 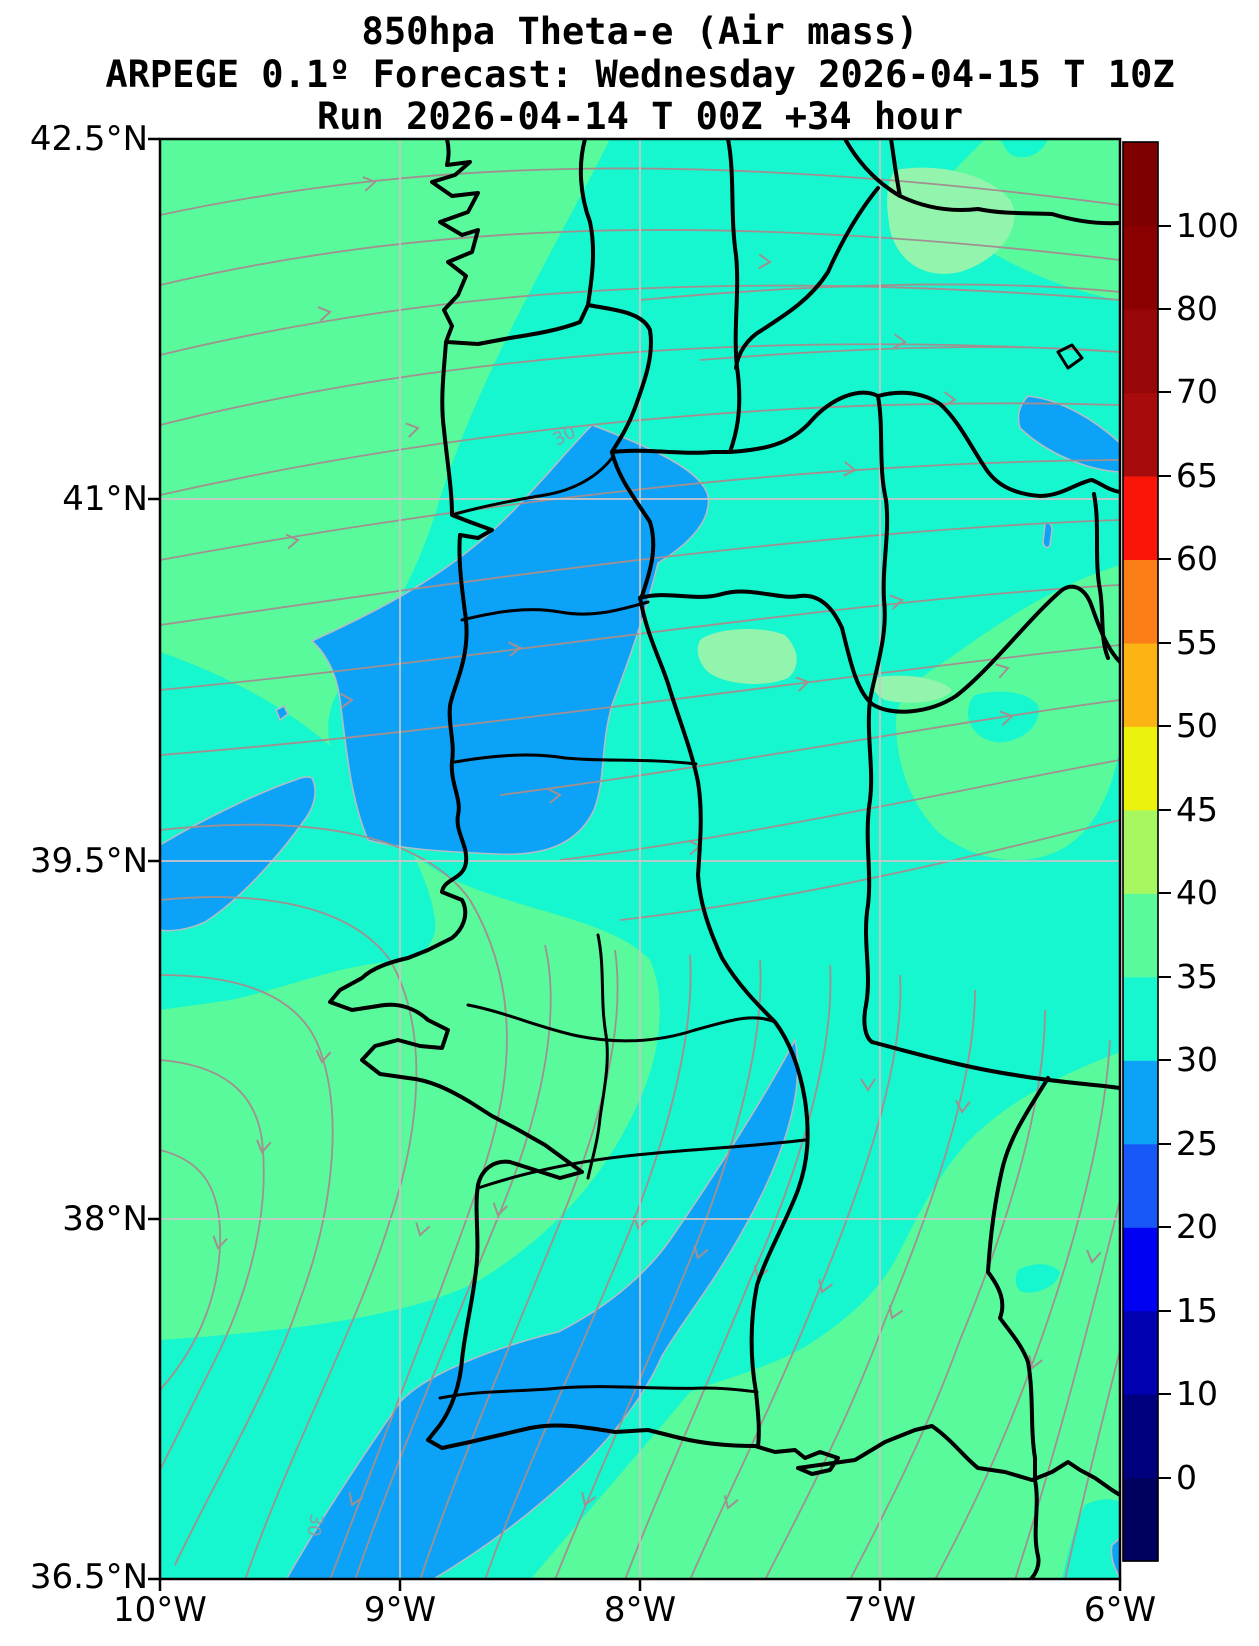 I want to click on border-north-coast-spain, so click(x=981, y=182).